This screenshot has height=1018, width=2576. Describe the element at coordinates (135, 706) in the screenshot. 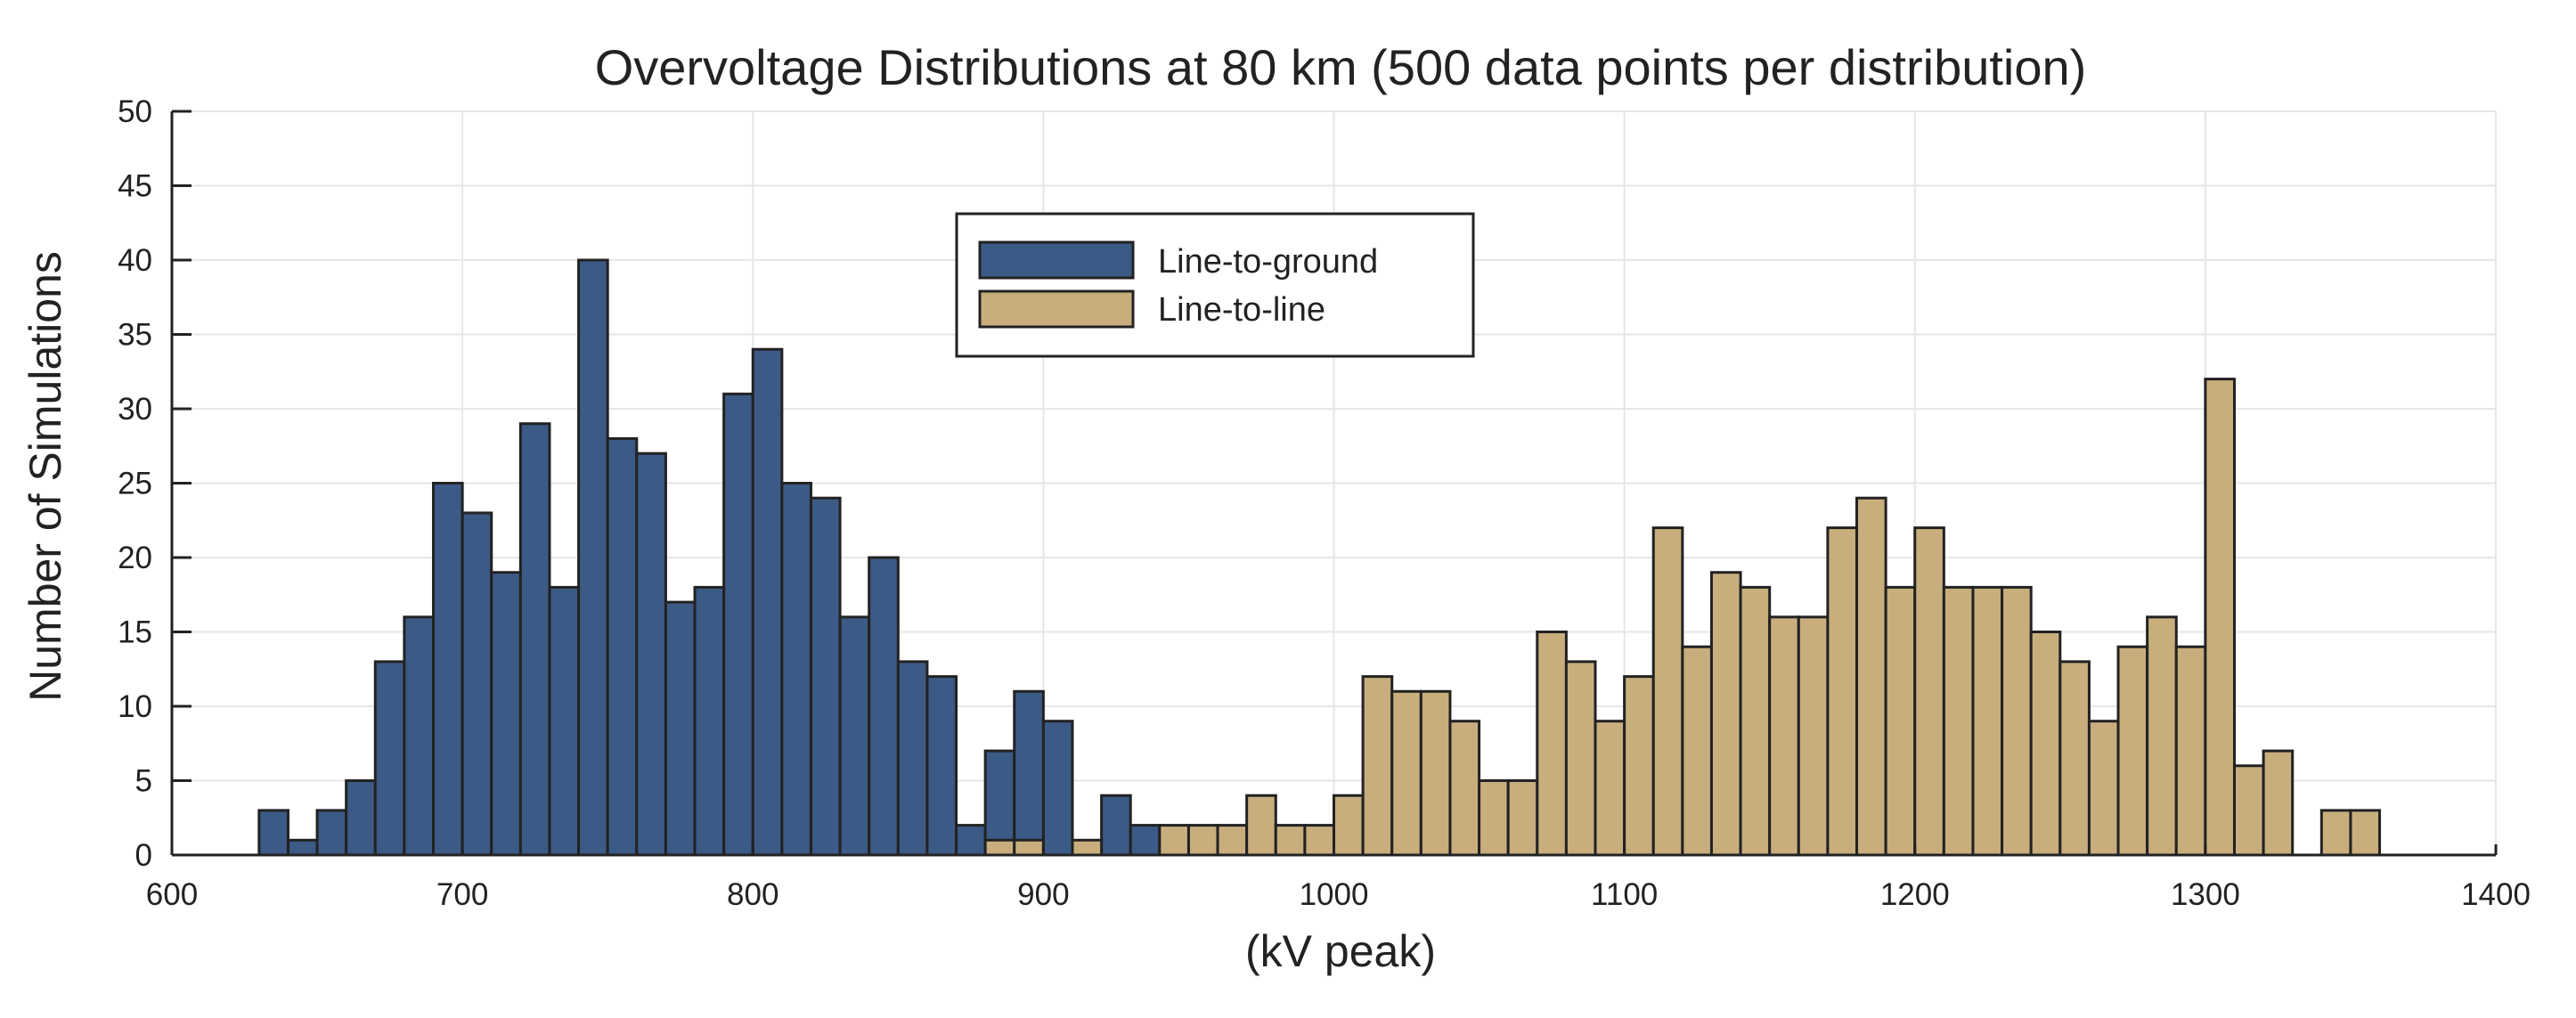

I see `y-tick-label-10: 10` at that location.